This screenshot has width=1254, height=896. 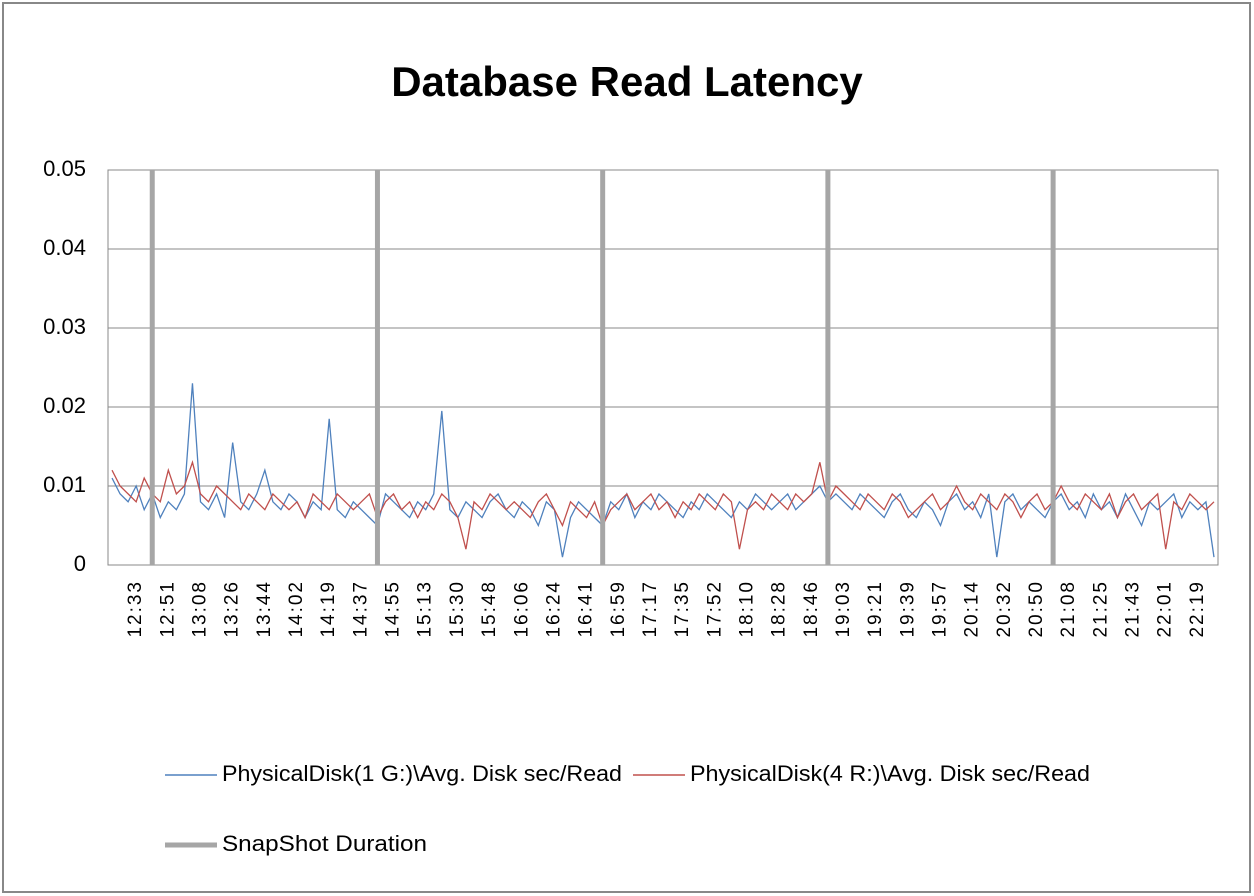 What do you see at coordinates (1068, 609) in the screenshot?
I see `x-tick-label: 21:08` at bounding box center [1068, 609].